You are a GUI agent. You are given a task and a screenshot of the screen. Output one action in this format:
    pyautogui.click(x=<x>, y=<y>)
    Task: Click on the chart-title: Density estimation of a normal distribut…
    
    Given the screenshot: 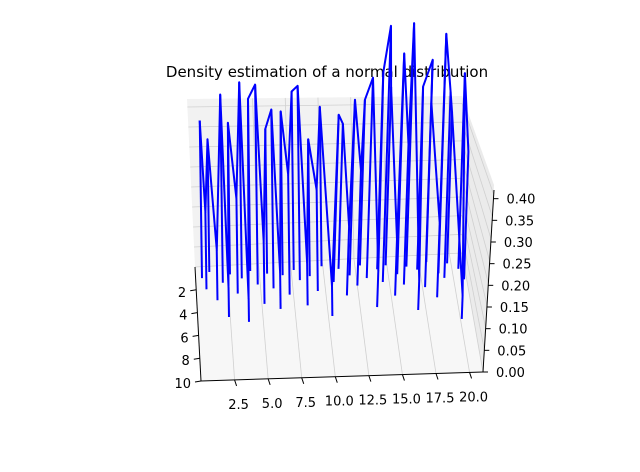 What is the action you would take?
    pyautogui.click(x=327, y=72)
    